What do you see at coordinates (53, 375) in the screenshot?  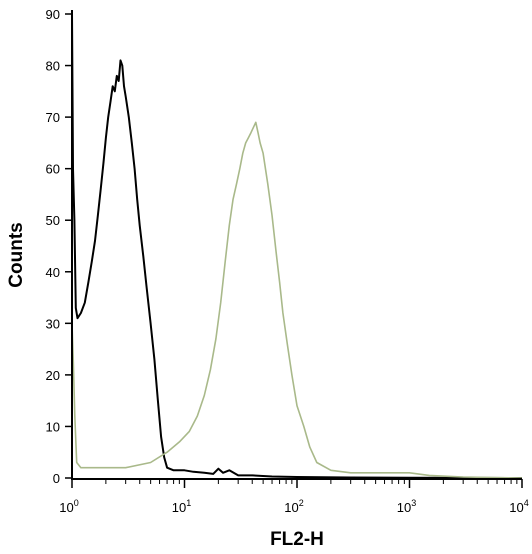 I see `y-tick-label: 20` at bounding box center [53, 375].